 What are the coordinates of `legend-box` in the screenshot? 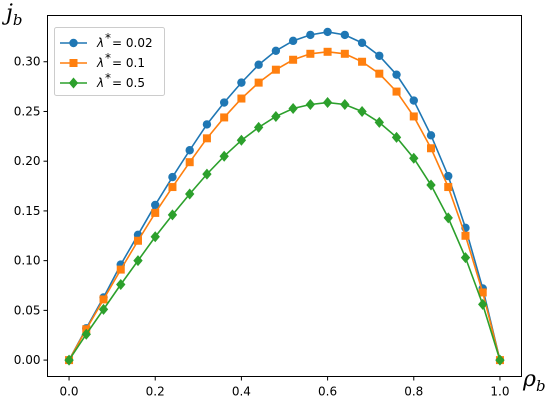 It's located at (109, 61).